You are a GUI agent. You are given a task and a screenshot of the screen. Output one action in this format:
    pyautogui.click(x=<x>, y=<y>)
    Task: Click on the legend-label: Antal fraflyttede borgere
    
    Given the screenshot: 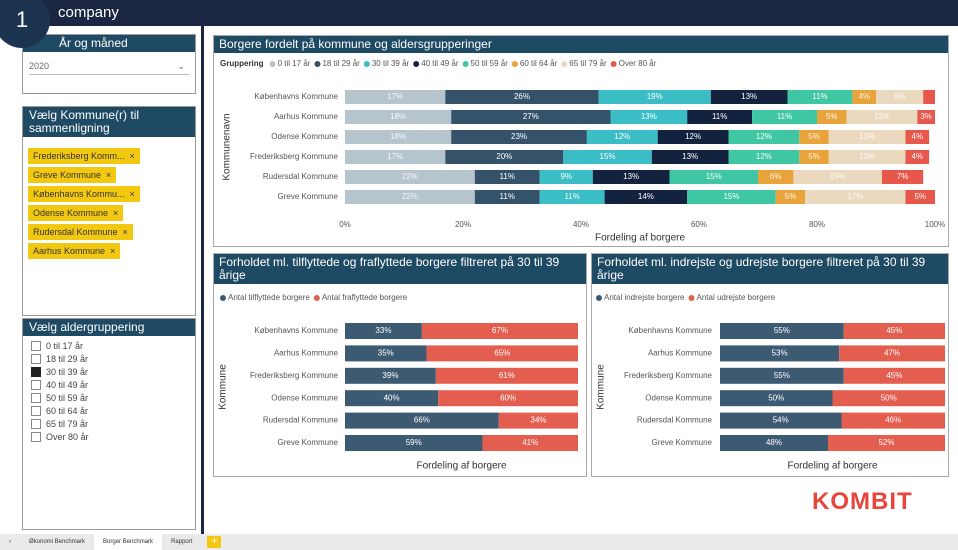 What is the action you would take?
    pyautogui.click(x=365, y=297)
    